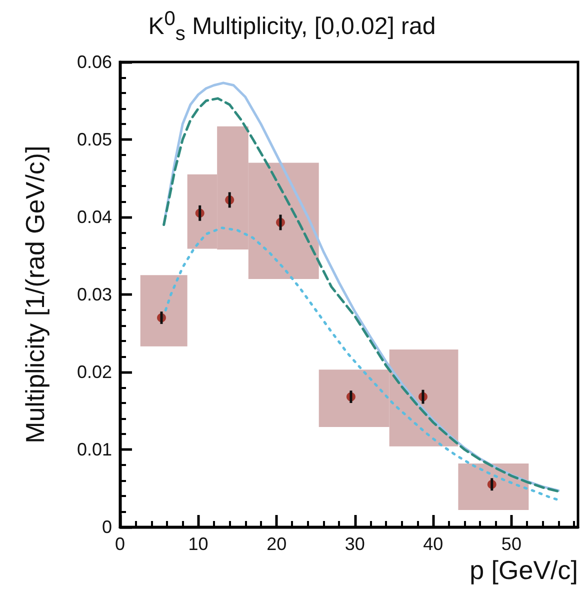  Describe the element at coordinates (107, 527) in the screenshot. I see `y-tick-label: 0` at that location.